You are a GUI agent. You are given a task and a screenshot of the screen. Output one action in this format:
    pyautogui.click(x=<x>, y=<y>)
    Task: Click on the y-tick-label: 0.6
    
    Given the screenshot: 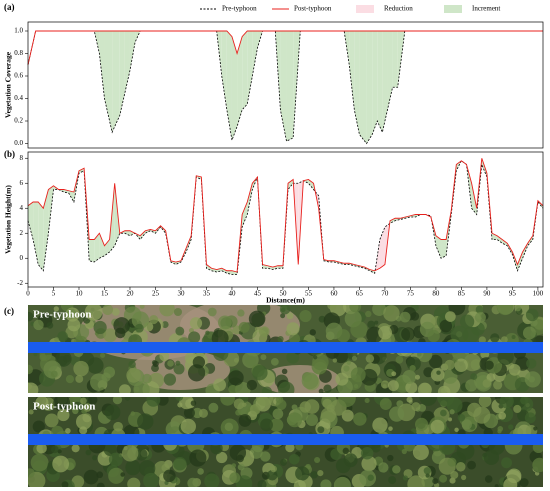 What is the action you would take?
    pyautogui.click(x=18, y=76)
    